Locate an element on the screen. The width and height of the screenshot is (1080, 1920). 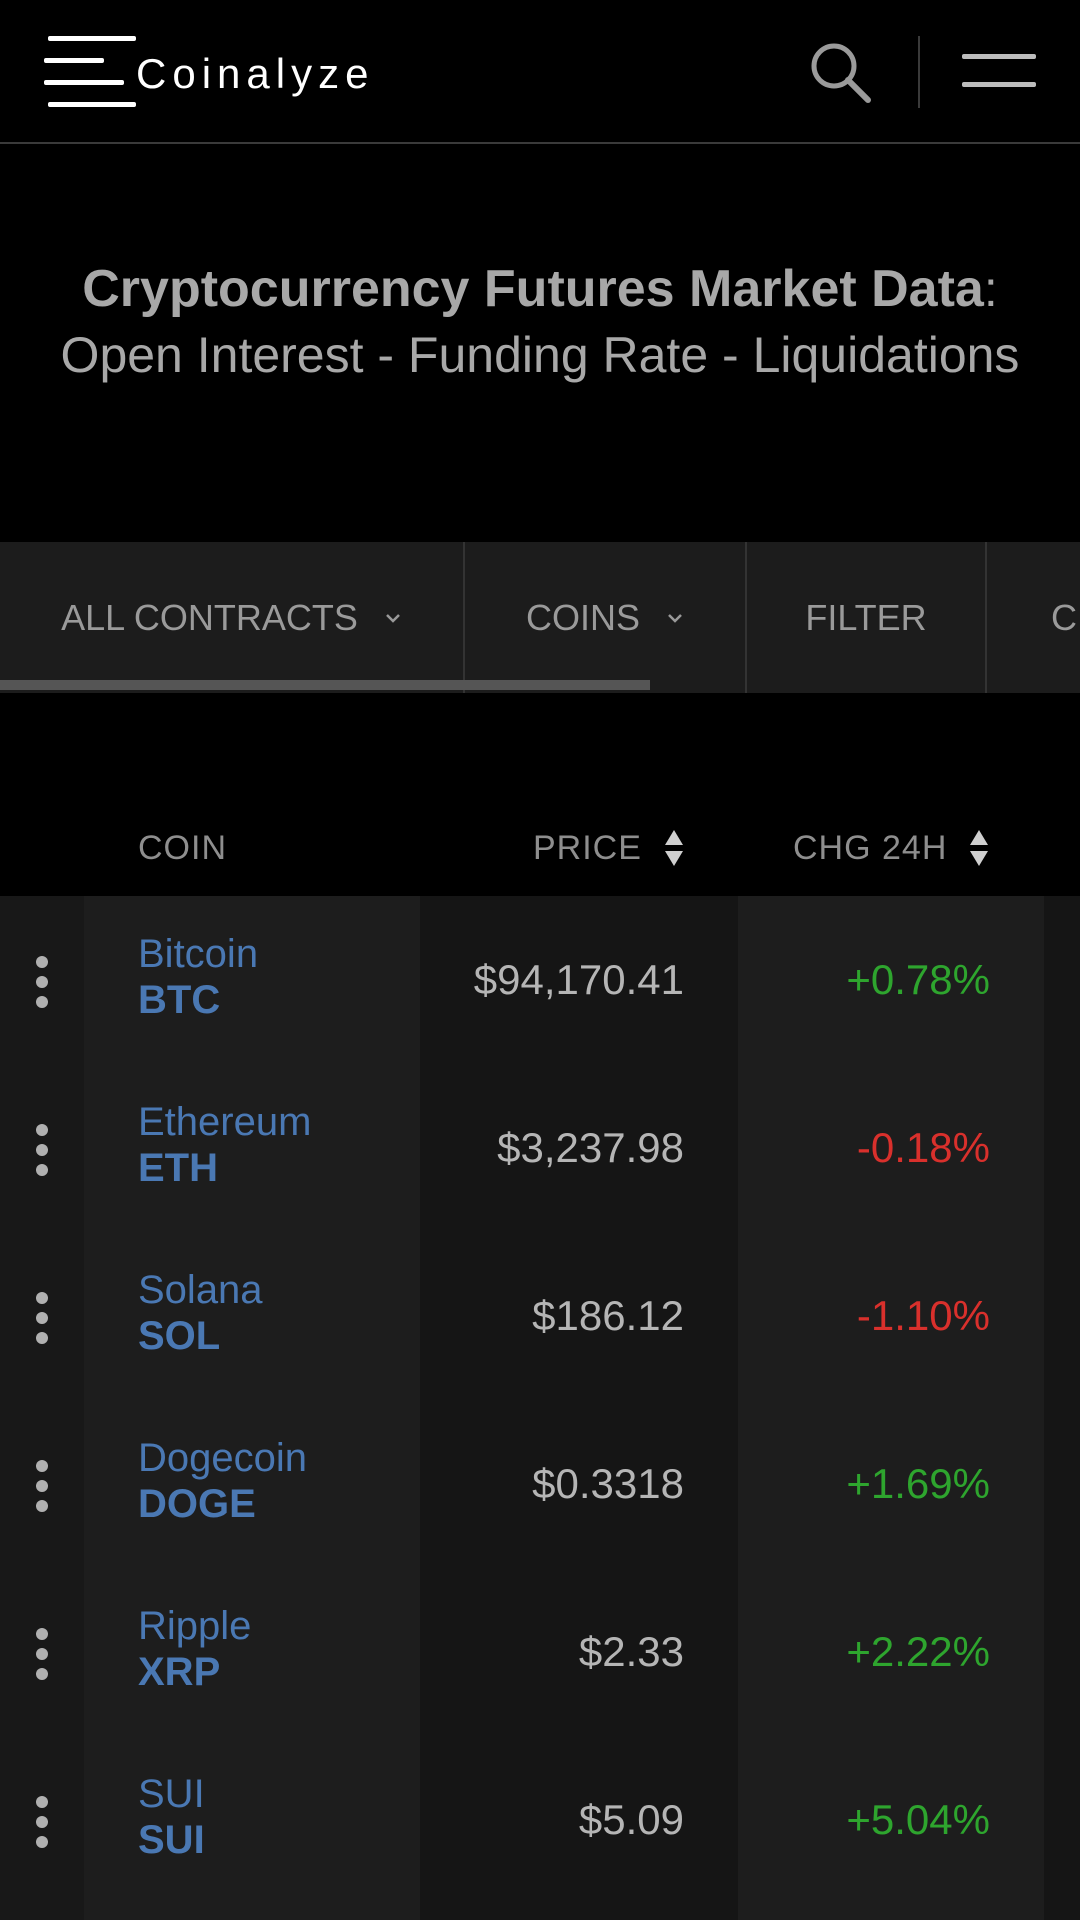
column-bg-menu is located at coordinates (42, 1408).